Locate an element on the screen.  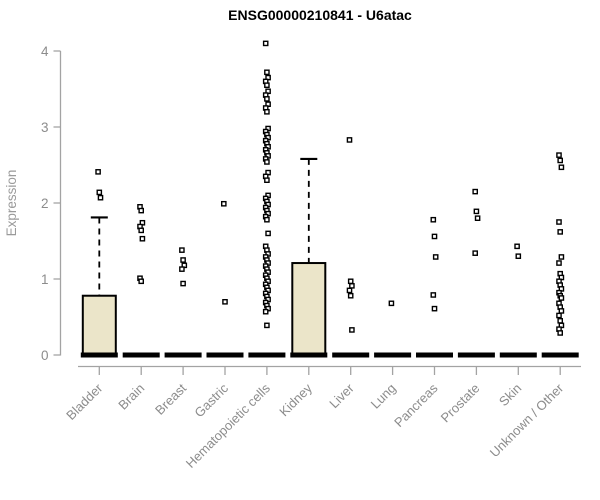
median-bar-liver is located at coordinates (351, 355).